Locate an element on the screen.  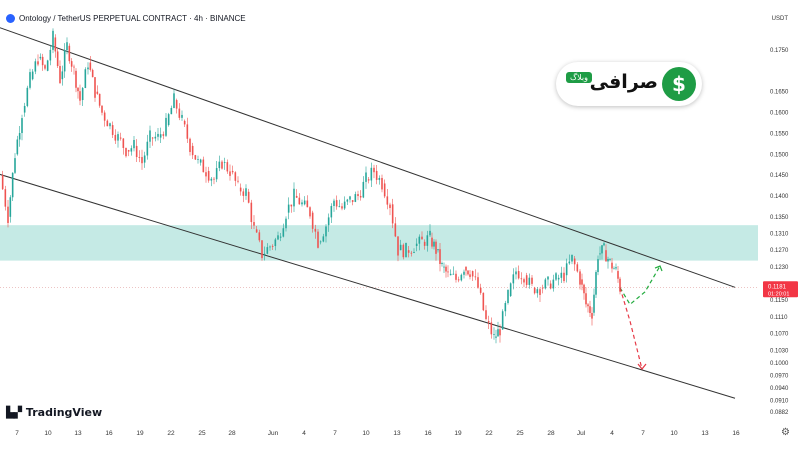
y-tick-label-13: 0.1070 is located at coordinates (779, 335).